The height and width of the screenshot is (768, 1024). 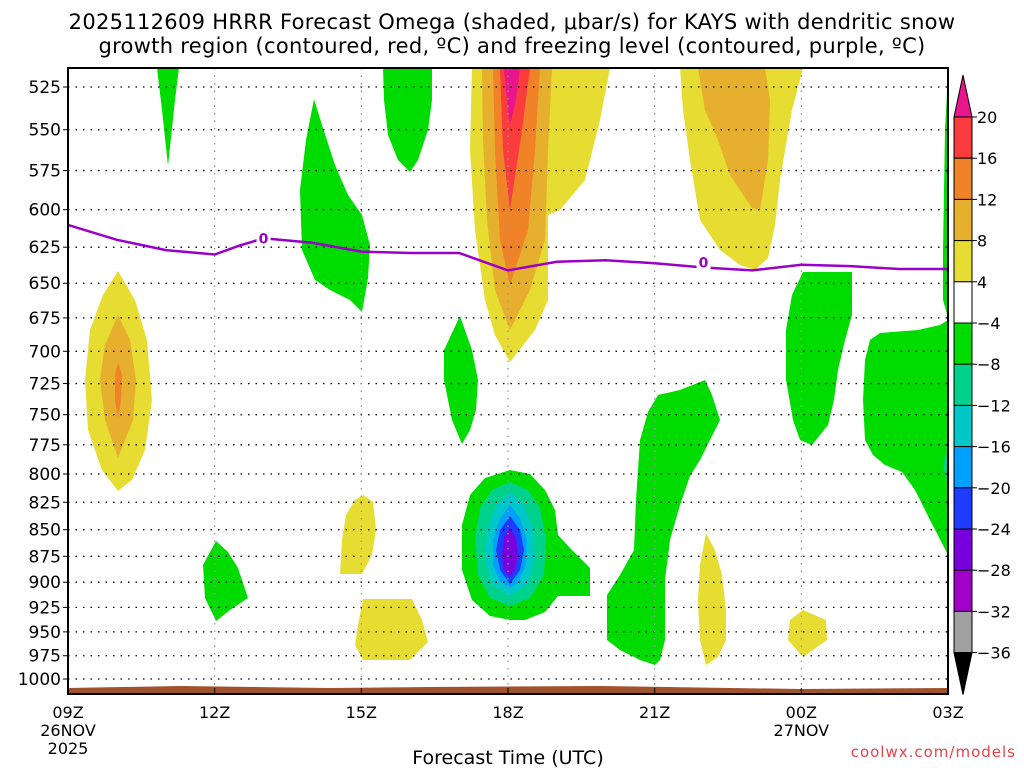 I want to click on y-tick-label: 775, so click(x=45, y=446).